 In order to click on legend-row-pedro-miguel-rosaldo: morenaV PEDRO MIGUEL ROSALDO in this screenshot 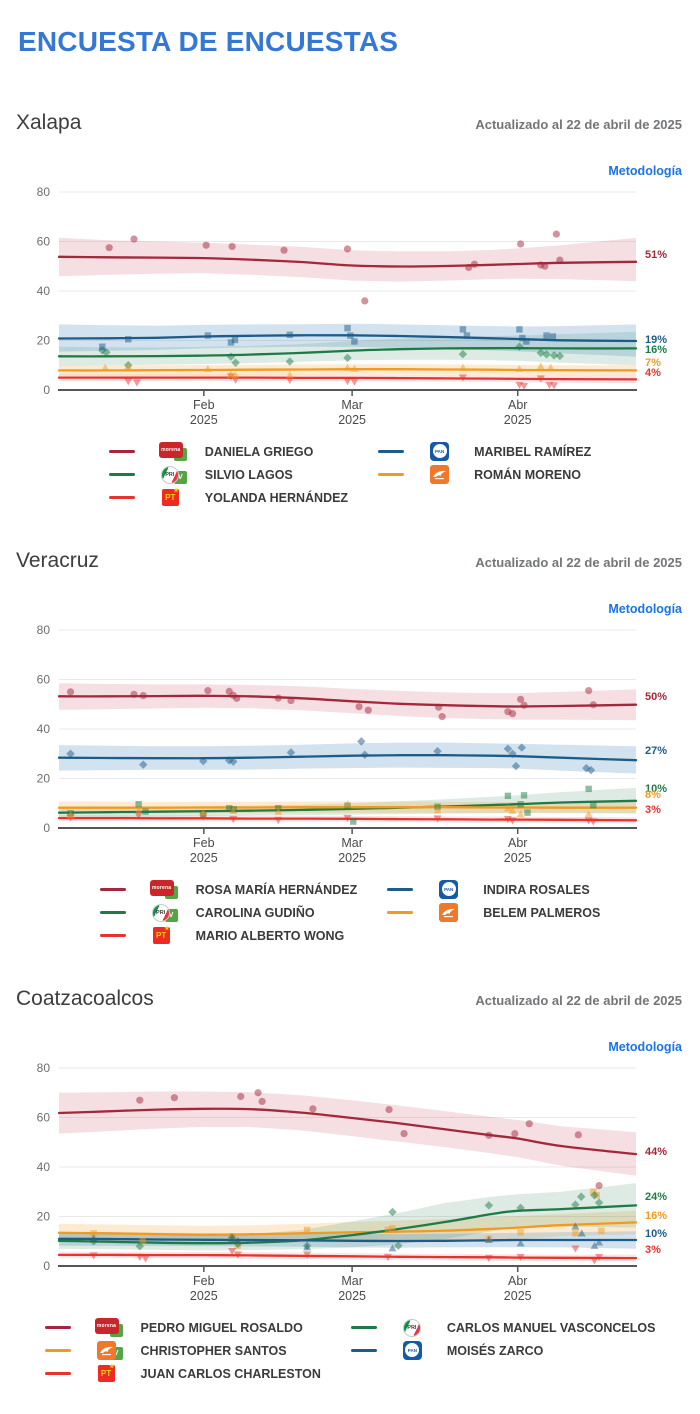, I will do `click(182, 1327)`.